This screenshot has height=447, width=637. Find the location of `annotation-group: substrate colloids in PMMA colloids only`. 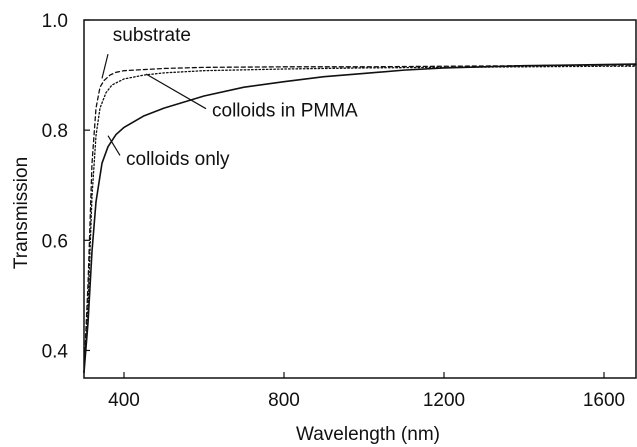

annotation-group: substrate colloids in PMMA colloids only is located at coordinates (229, 97).